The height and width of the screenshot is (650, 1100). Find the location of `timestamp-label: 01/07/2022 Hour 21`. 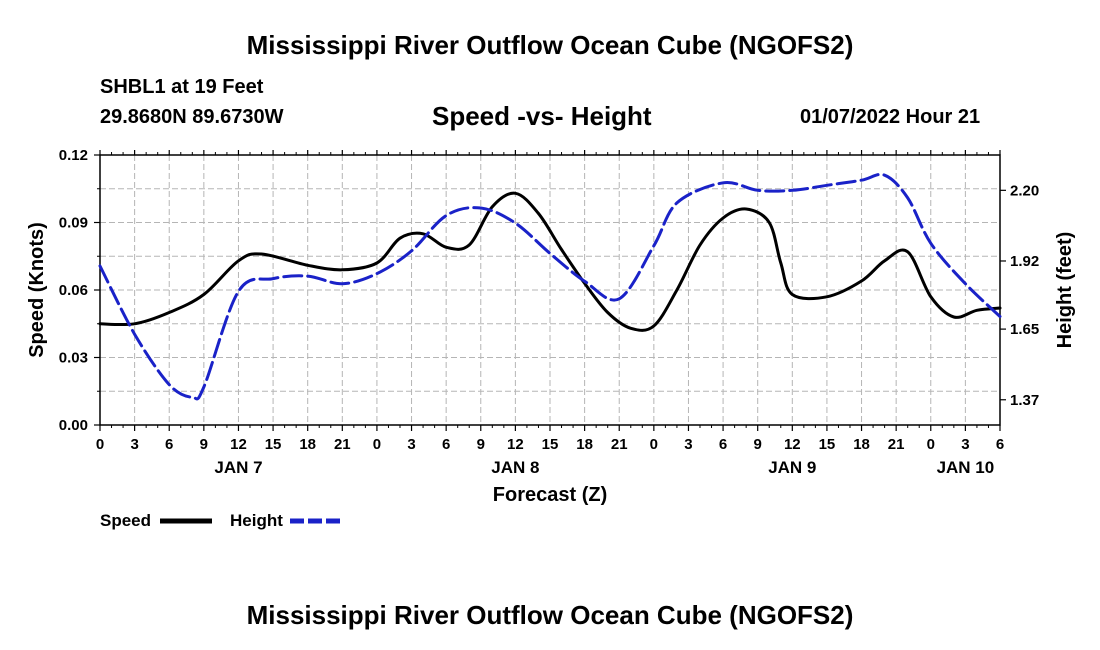

timestamp-label: 01/07/2022 Hour 21 is located at coordinates (890, 117).